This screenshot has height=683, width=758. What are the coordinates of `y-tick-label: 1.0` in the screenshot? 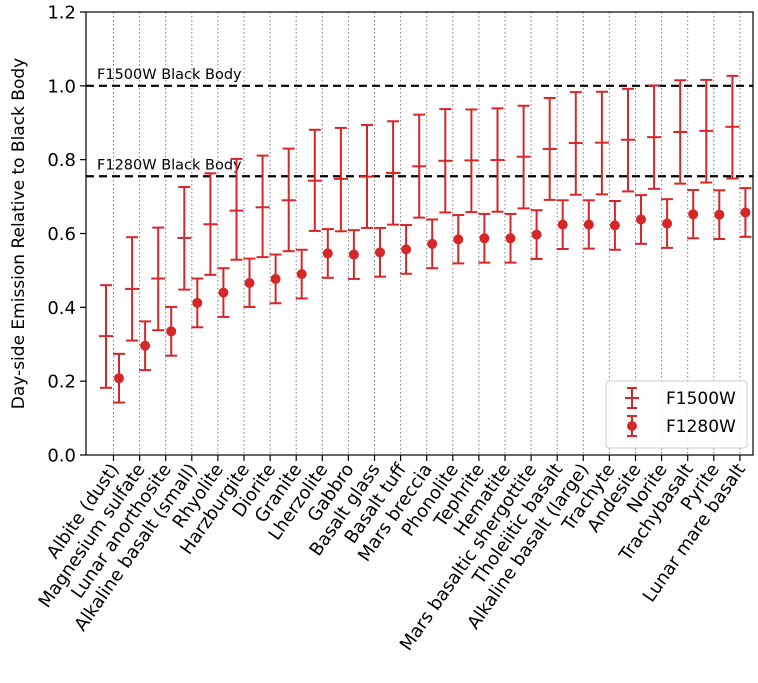 It's located at (61, 86).